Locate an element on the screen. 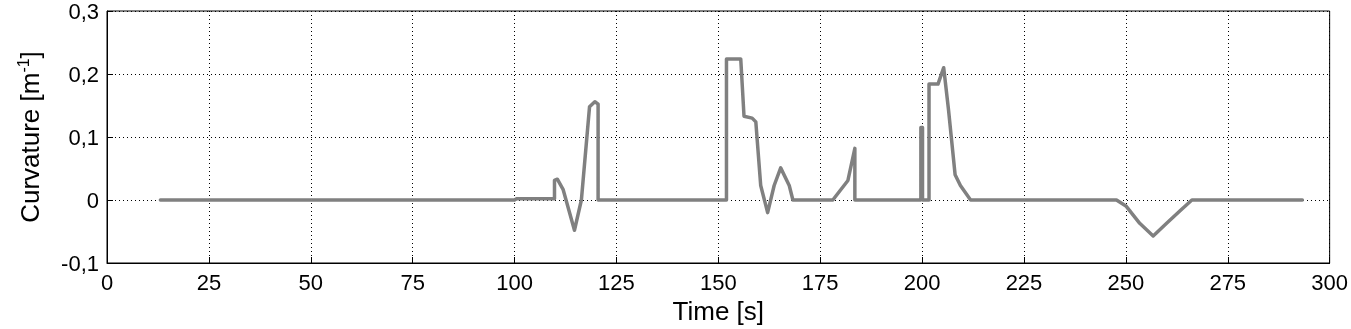  y-axis-title: Curvature [m-1] is located at coordinates (29, 137).